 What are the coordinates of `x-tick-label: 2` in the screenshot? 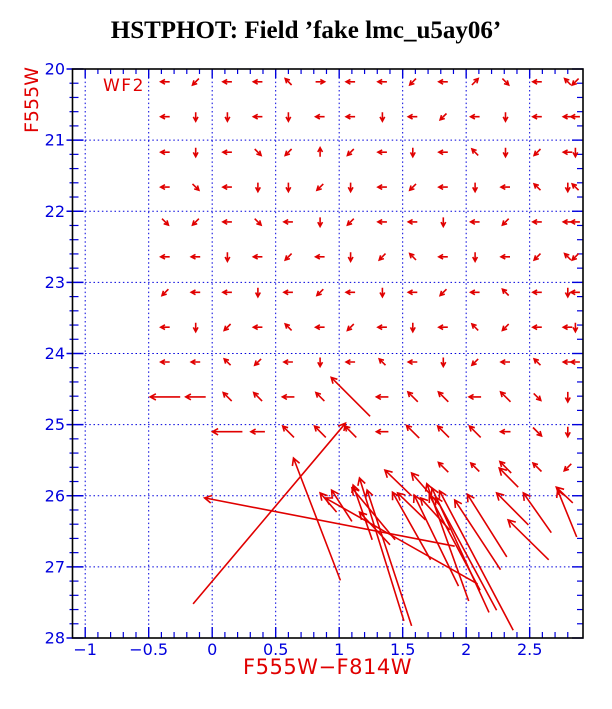 It's located at (466, 649).